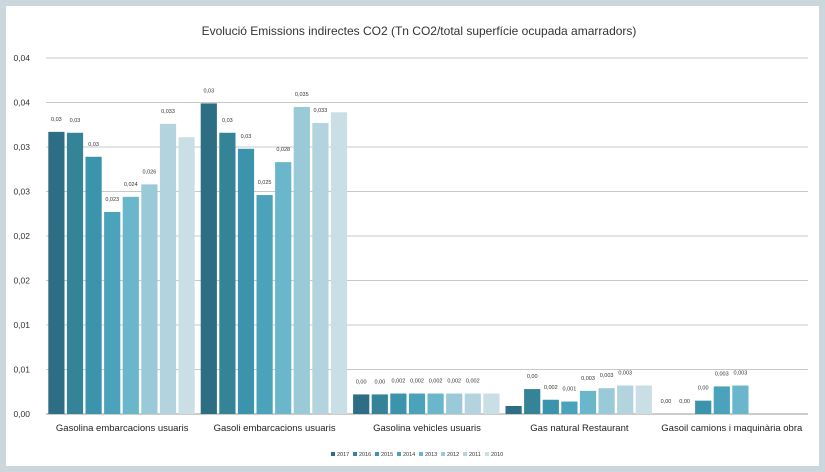  What do you see at coordinates (387, 455) in the screenshot?
I see `legend-label: 2015` at bounding box center [387, 455].